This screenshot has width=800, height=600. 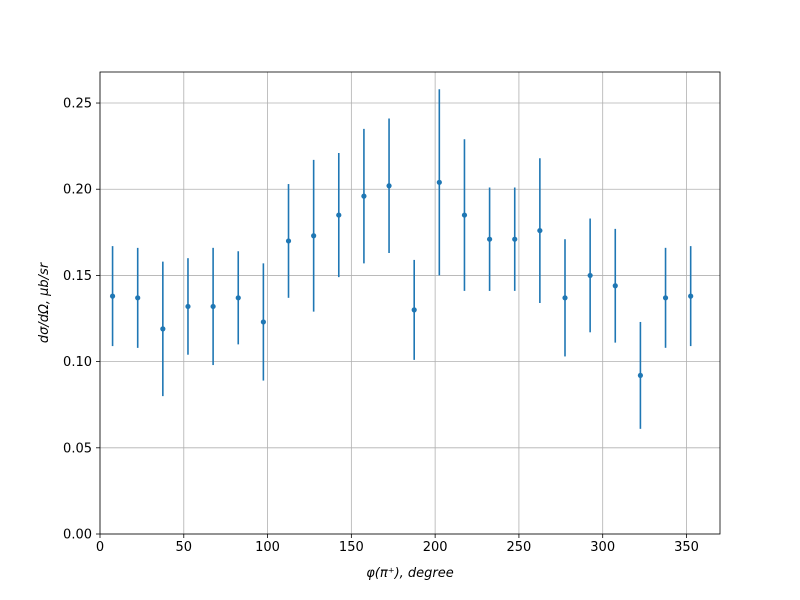 I want to click on y-tick-label: 0.05, so click(x=77, y=448).